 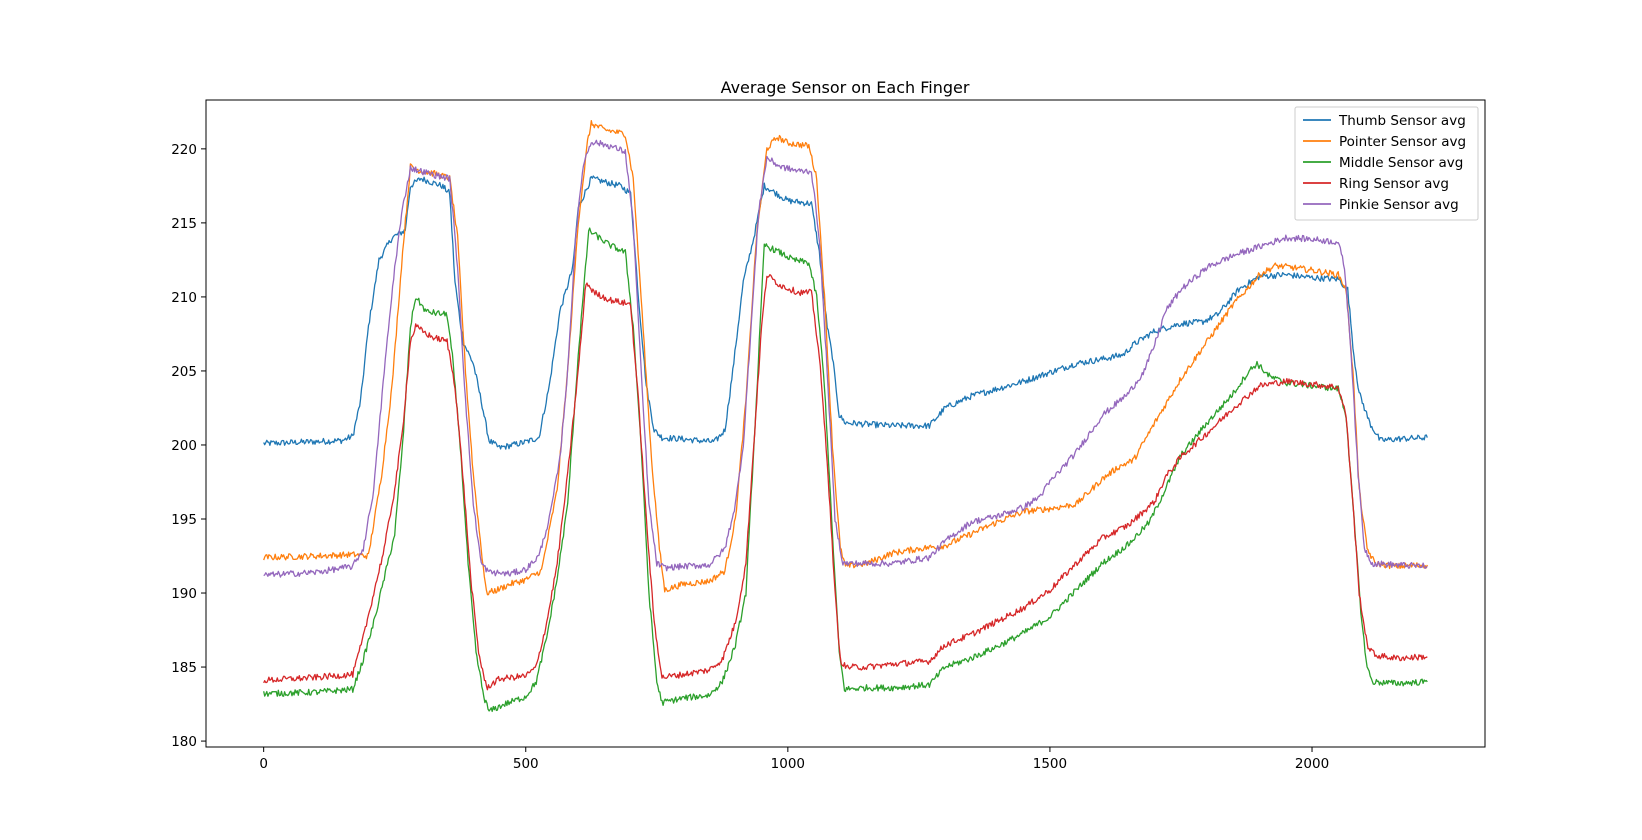 I want to click on x-tick-label: 1500, so click(x=1050, y=764).